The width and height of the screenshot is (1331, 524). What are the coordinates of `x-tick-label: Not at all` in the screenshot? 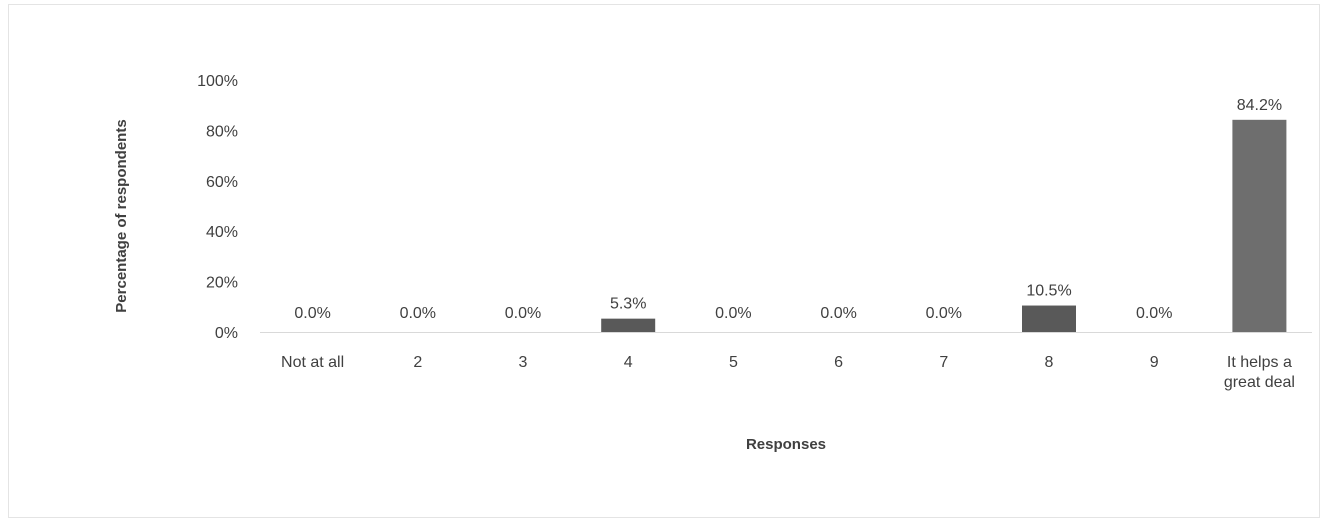 It's located at (312, 362).